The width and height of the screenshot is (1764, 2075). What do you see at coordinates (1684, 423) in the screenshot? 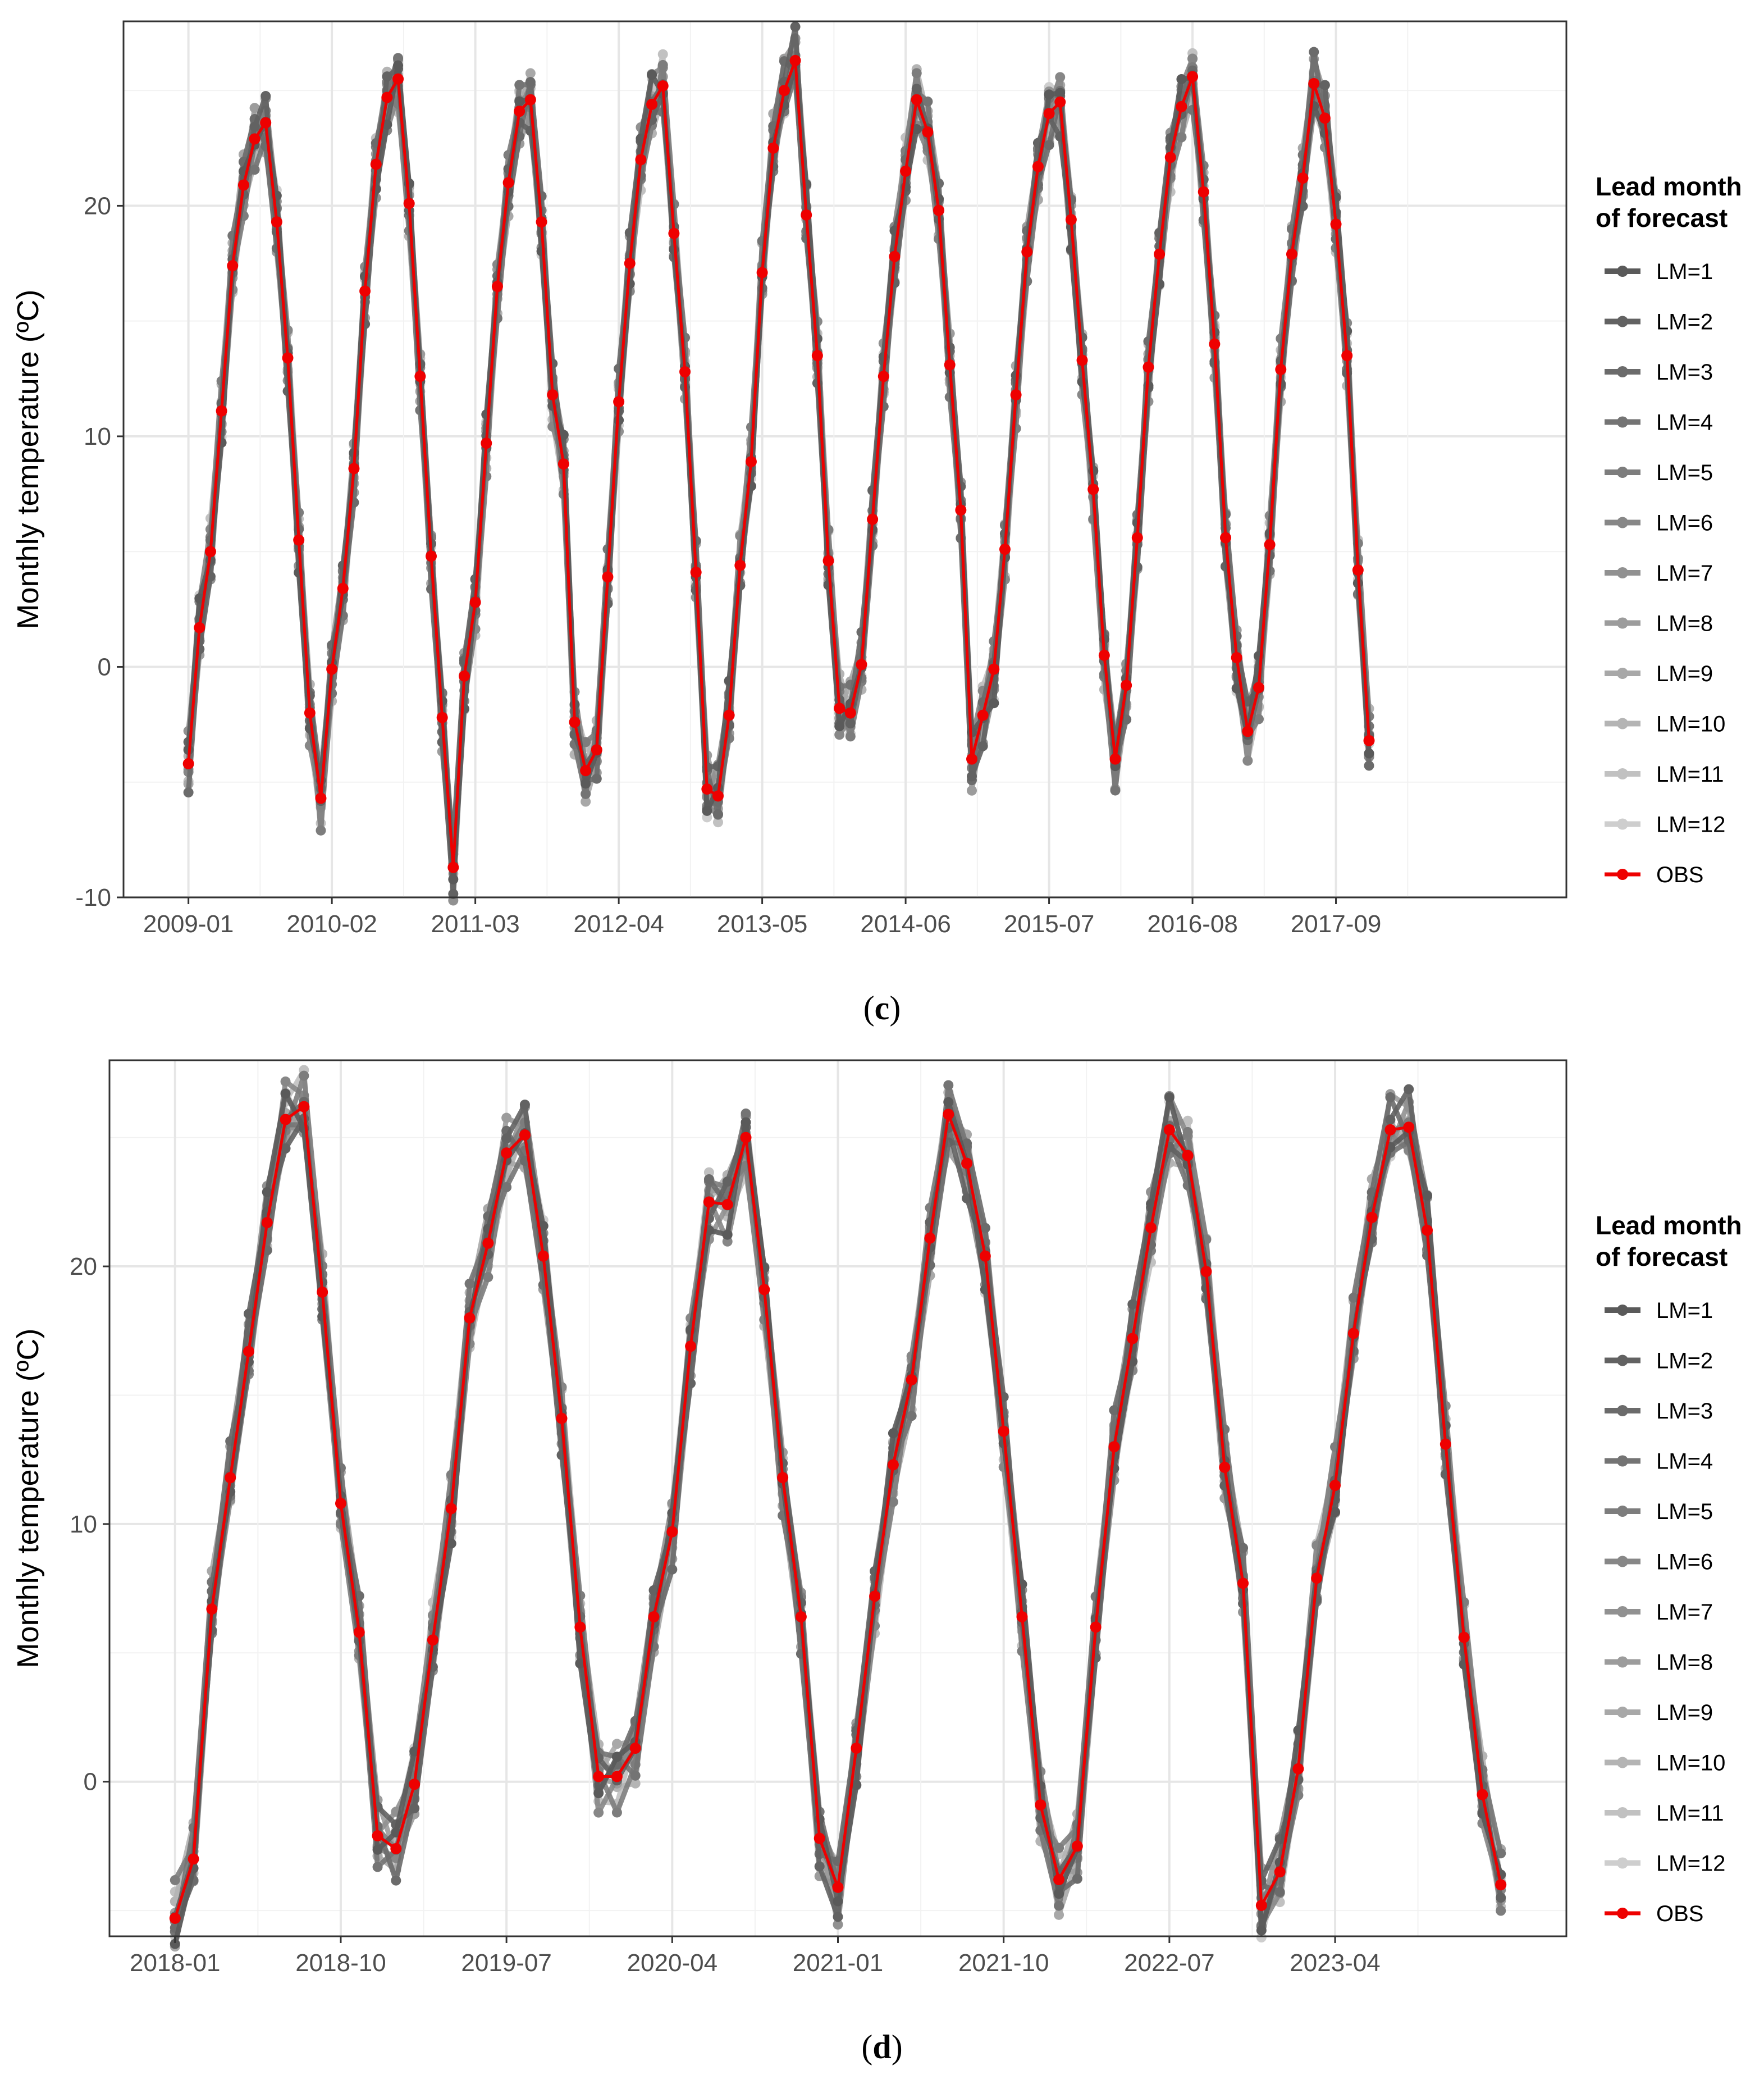
I see `legend-label: LM=4` at bounding box center [1684, 423].